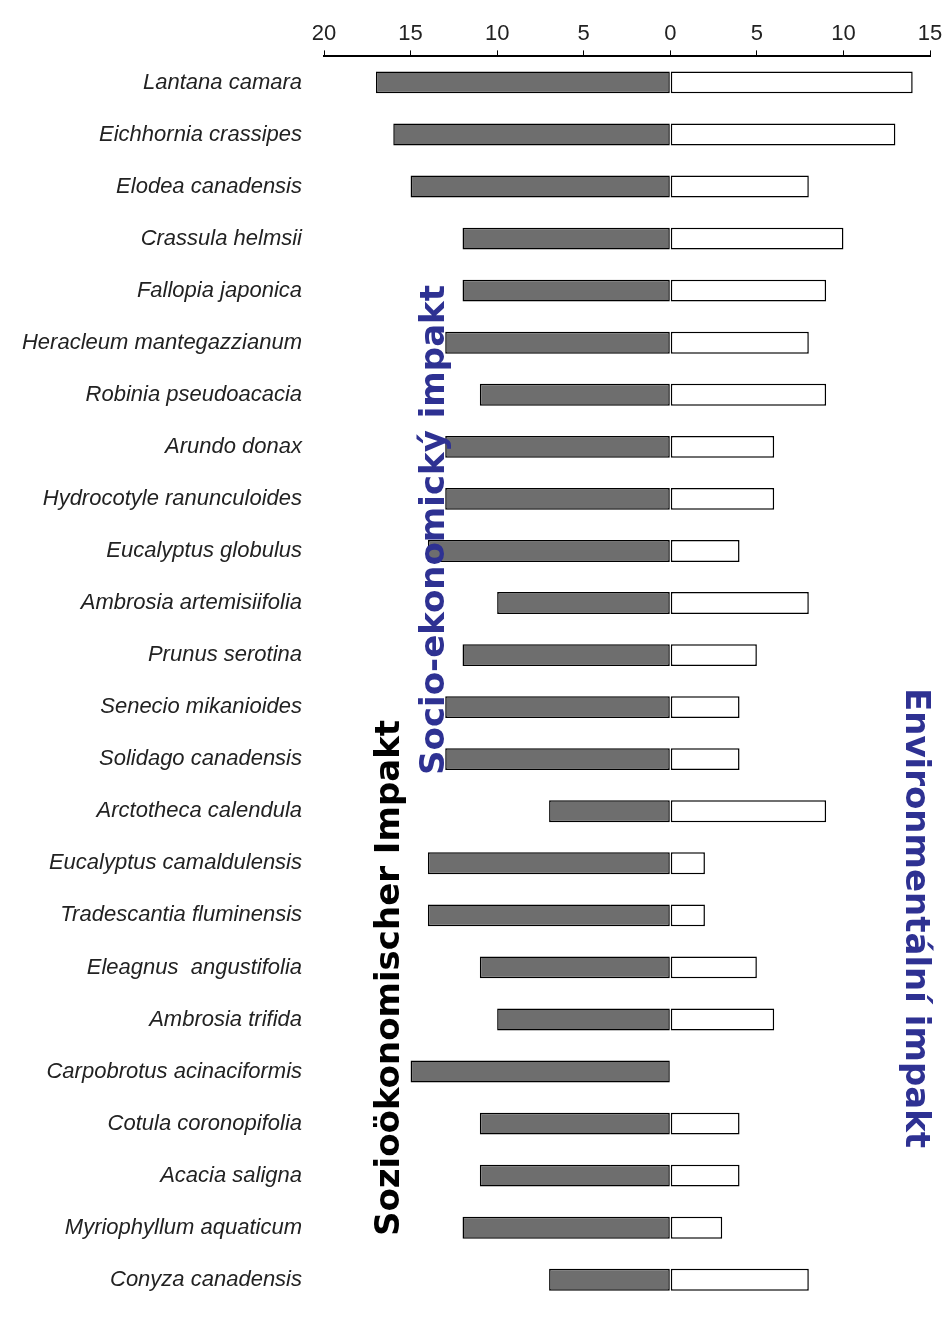 The width and height of the screenshot is (946, 1333). What do you see at coordinates (201, 706) in the screenshot?
I see `y-tick-label: Senecio mikanioides` at bounding box center [201, 706].